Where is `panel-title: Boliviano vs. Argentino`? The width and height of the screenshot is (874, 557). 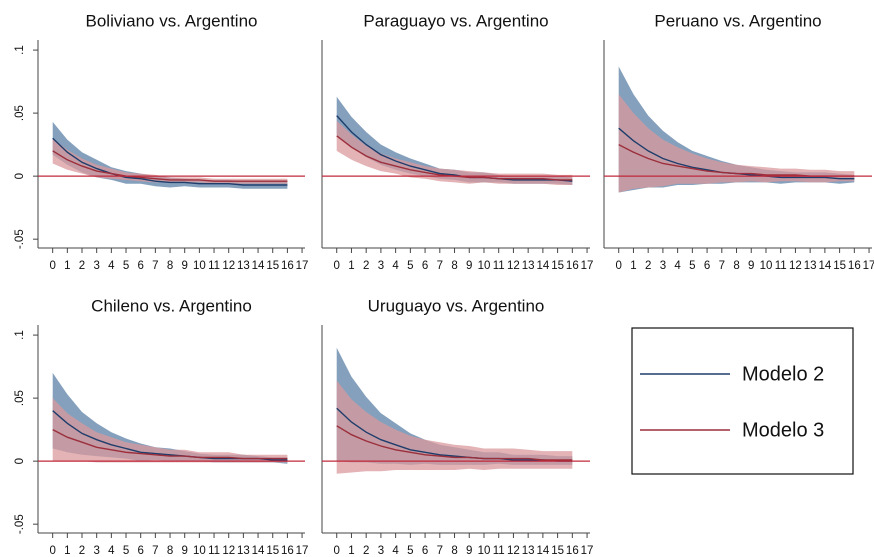 panel-title: Boliviano vs. Argentino is located at coordinates (172, 20).